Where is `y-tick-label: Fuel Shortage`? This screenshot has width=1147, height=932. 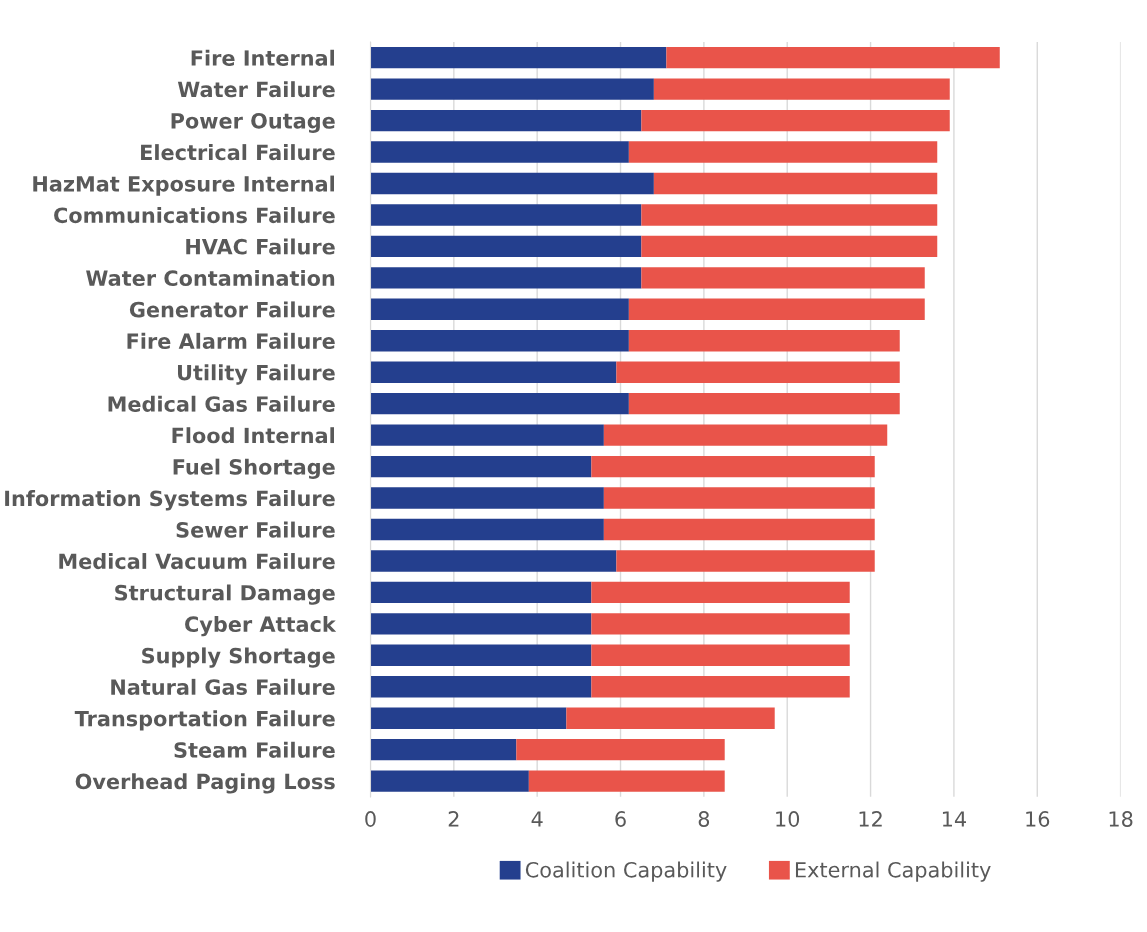 y-tick-label: Fuel Shortage is located at coordinates (254, 468).